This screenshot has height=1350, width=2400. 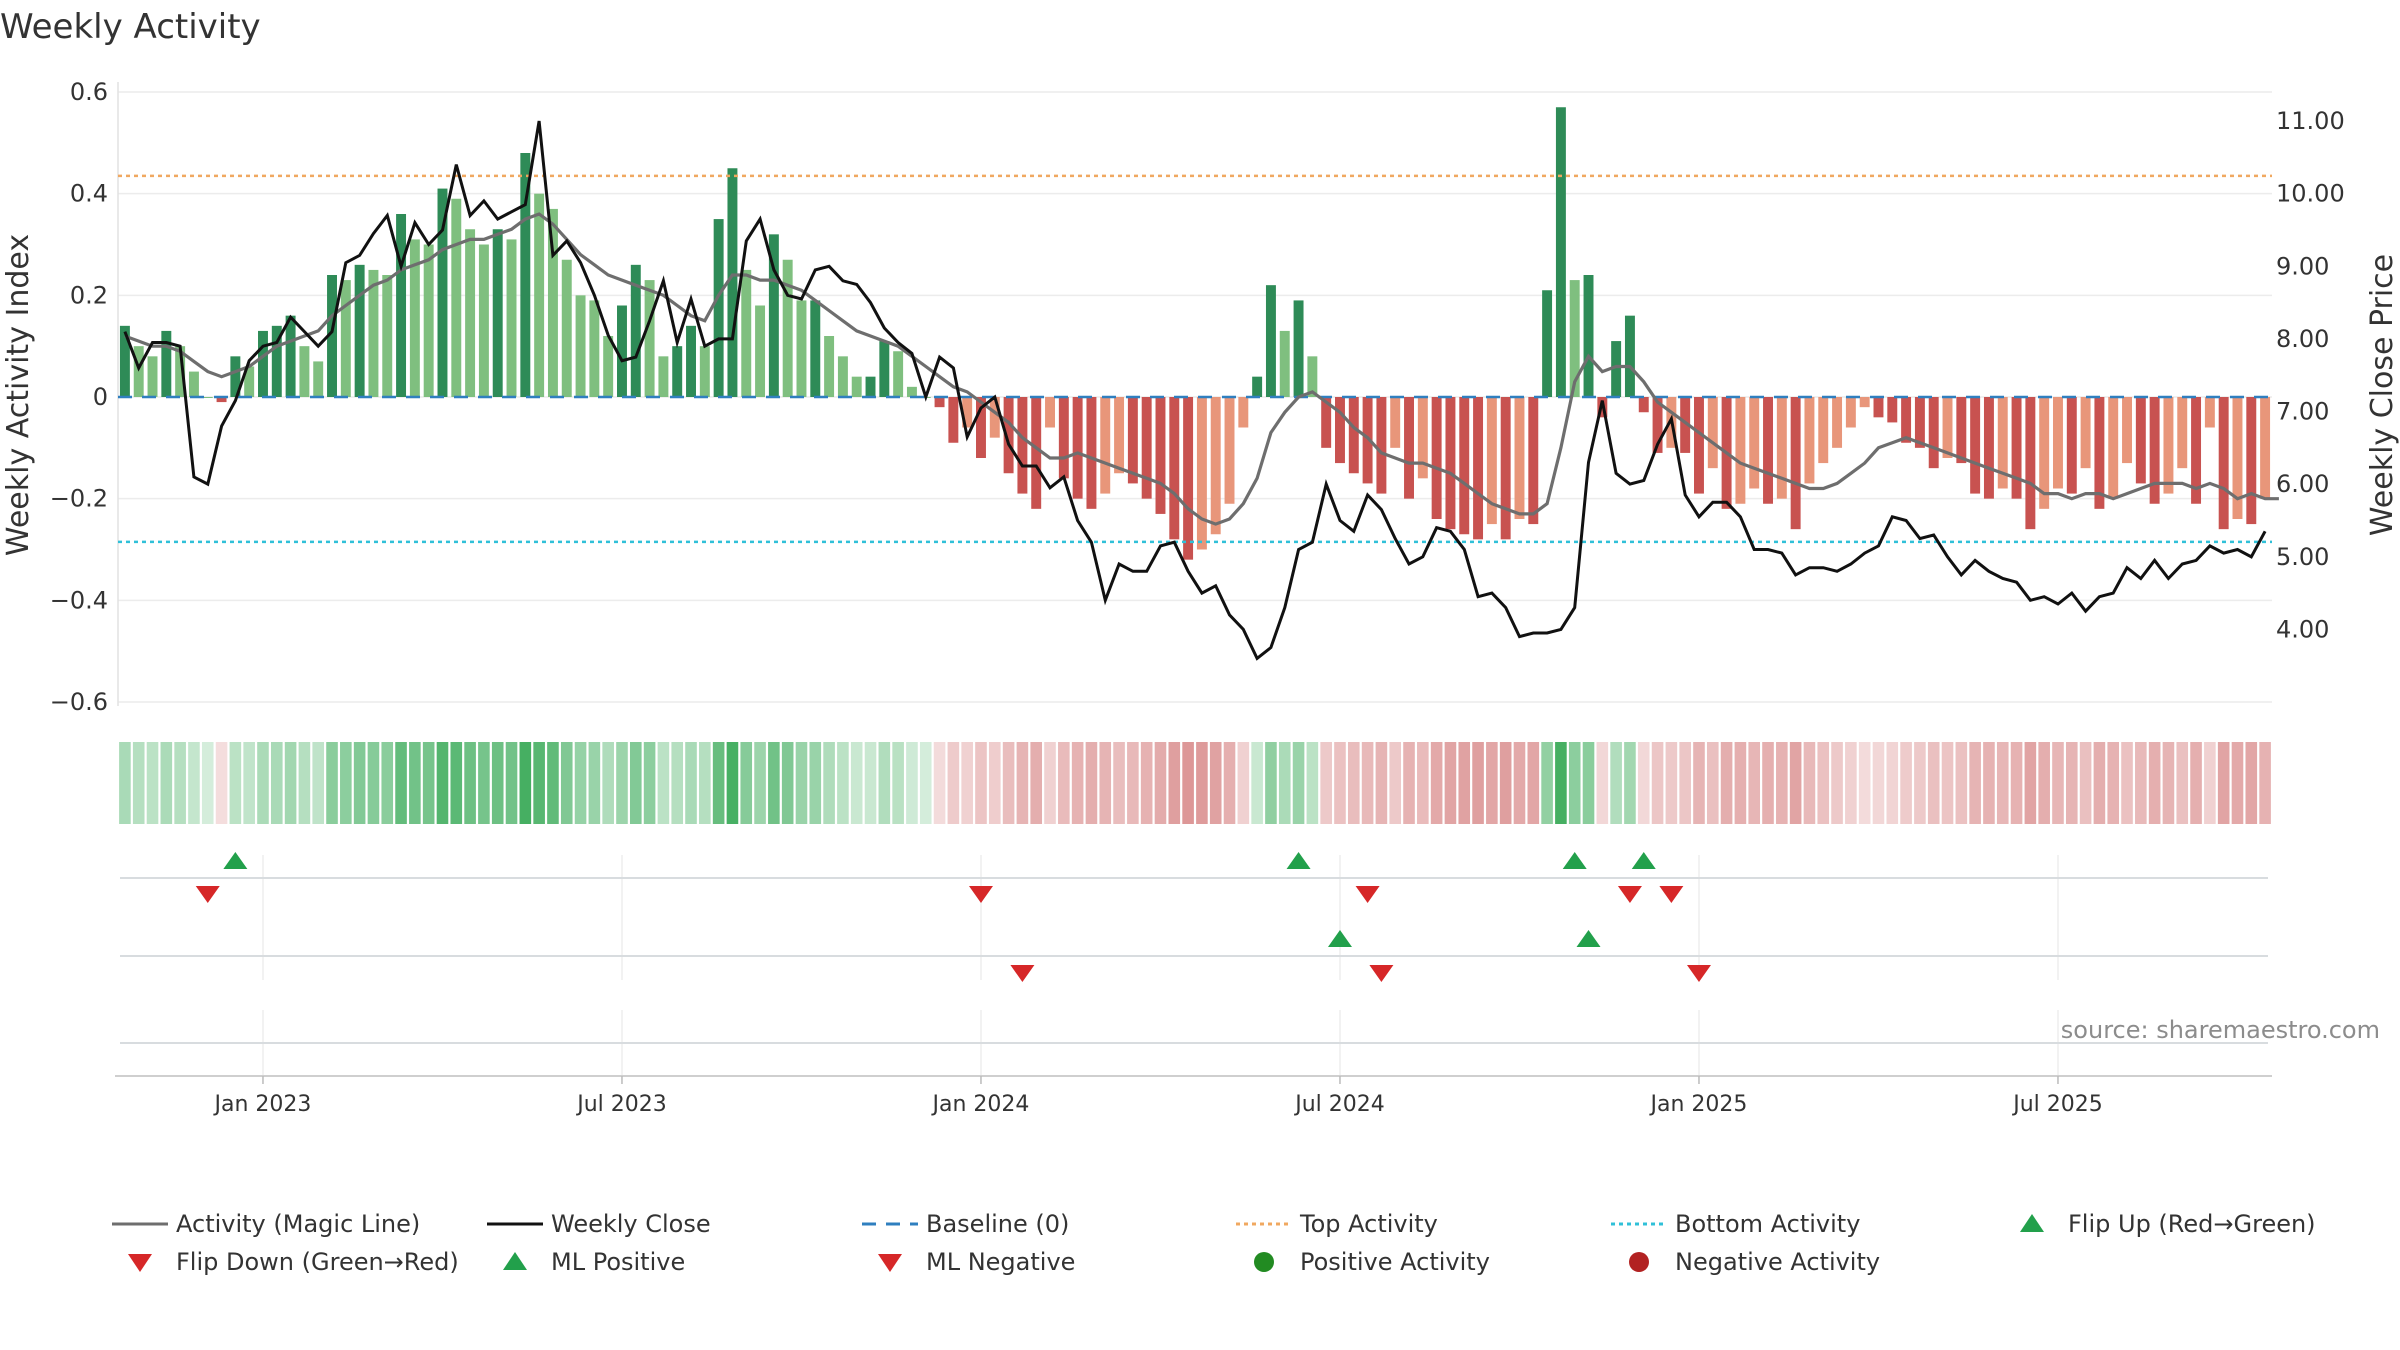 What do you see at coordinates (2310, 121) in the screenshot?
I see `right-y-tick-label: 11.00` at bounding box center [2310, 121].